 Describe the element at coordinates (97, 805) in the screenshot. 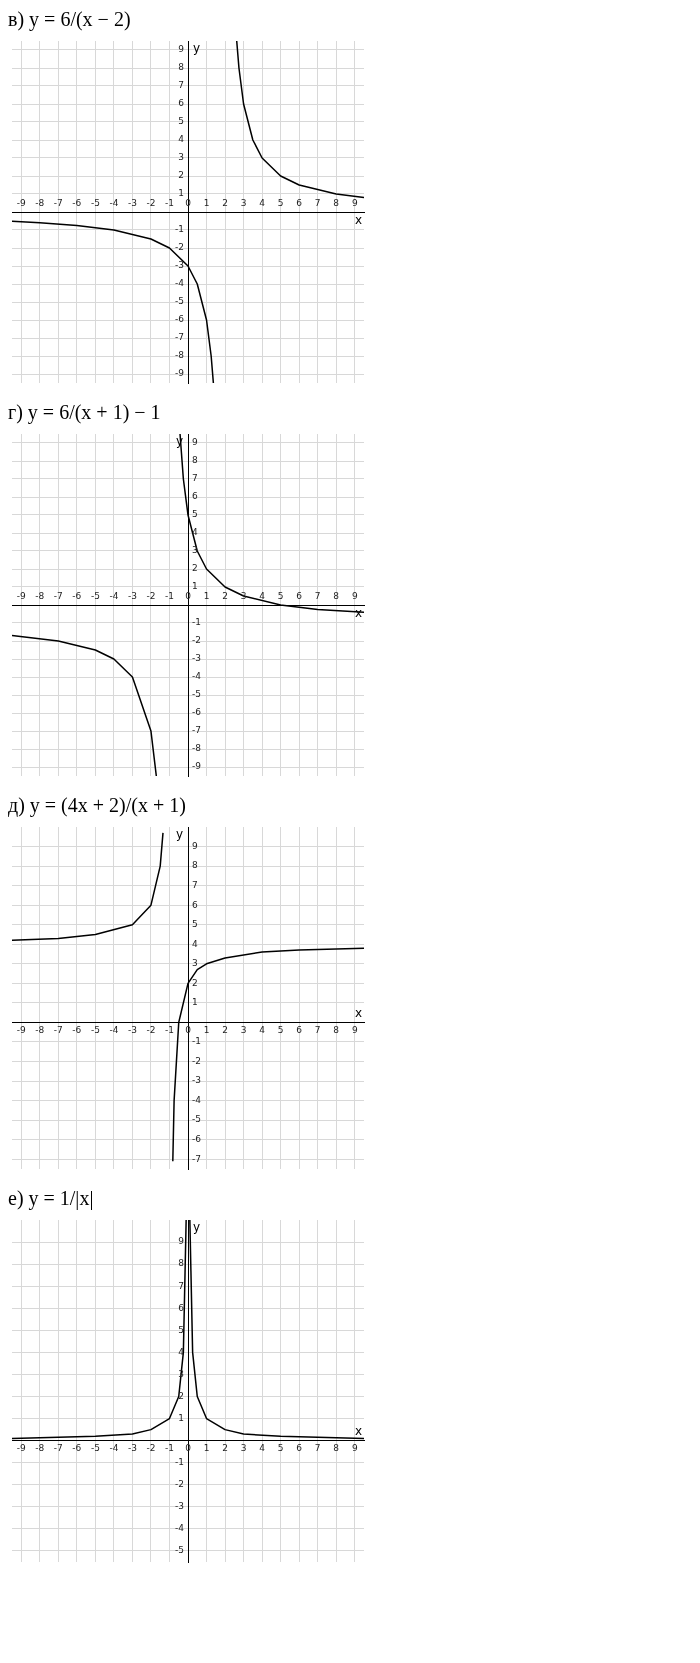

I see `chart-title: д) y = (4x + 2)/(x + 1)` at that location.